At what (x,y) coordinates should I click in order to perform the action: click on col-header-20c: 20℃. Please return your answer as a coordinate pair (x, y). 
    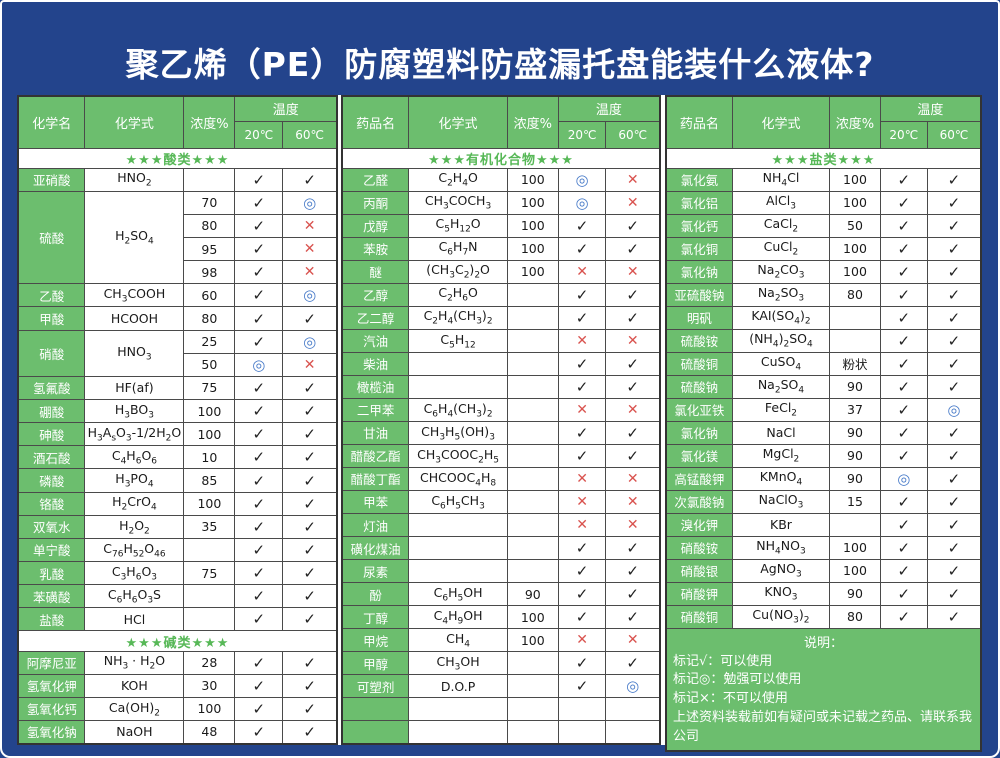
    Looking at the image, I should click on (259, 134).